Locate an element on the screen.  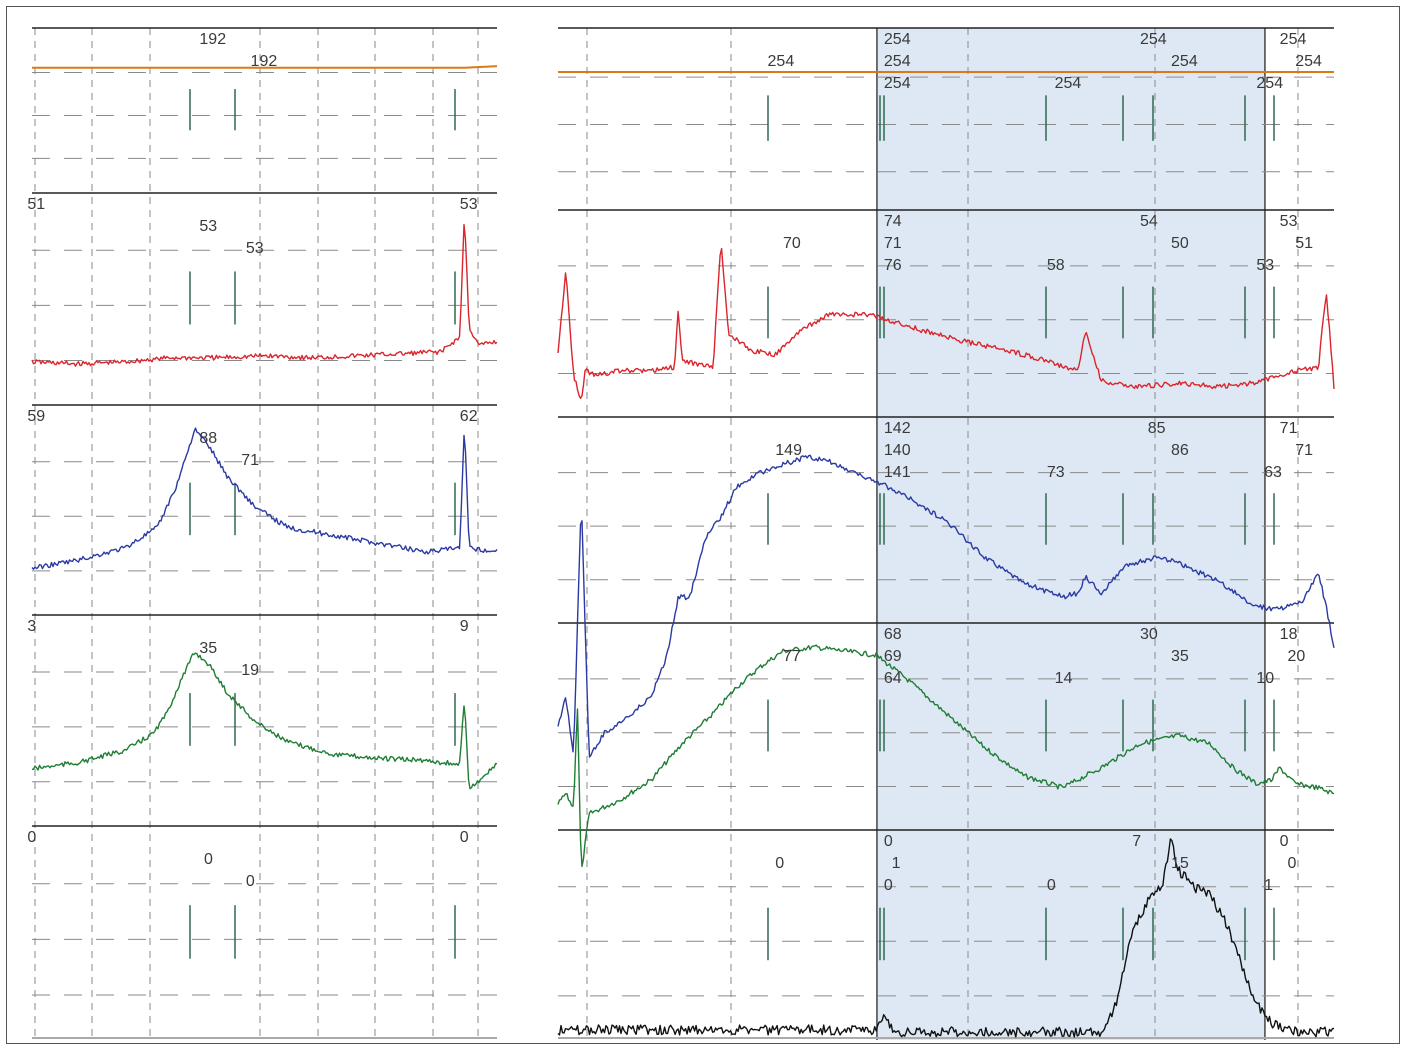
value-label-ch1: 54 is located at coordinates (1149, 221).